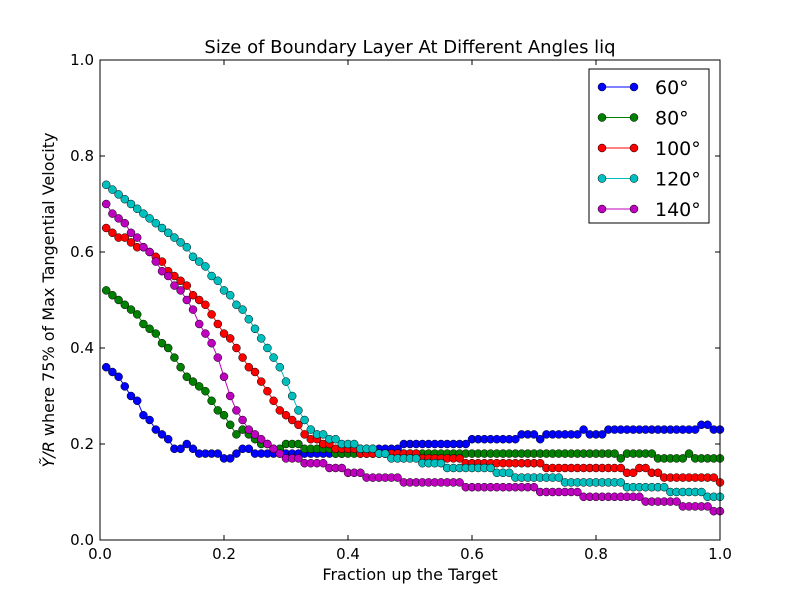 This screenshot has width=800, height=600. I want to click on y-tick-label: 0.4, so click(82, 348).